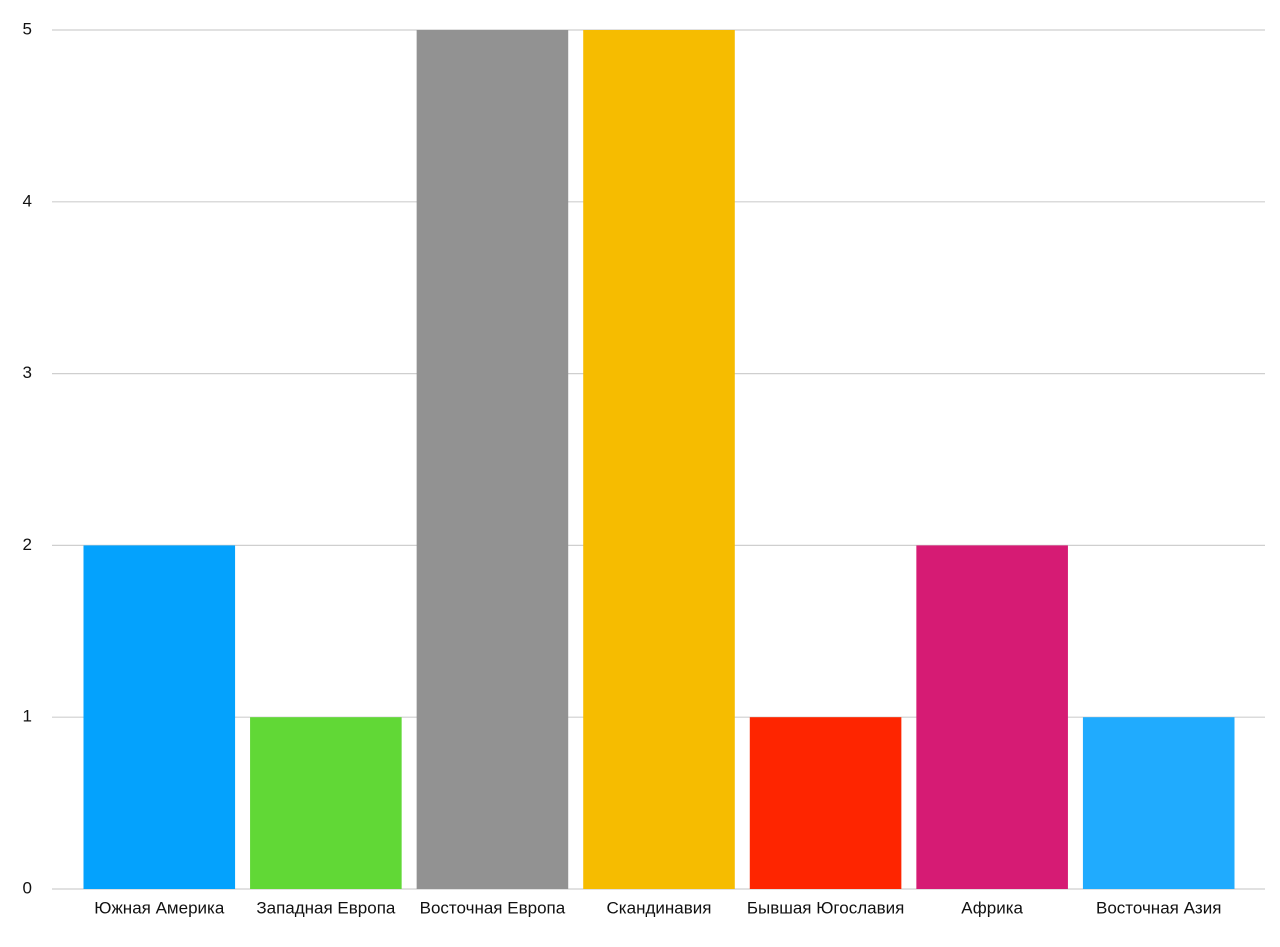 The height and width of the screenshot is (947, 1280). What do you see at coordinates (27, 887) in the screenshot?
I see `y-tick-label: 0` at bounding box center [27, 887].